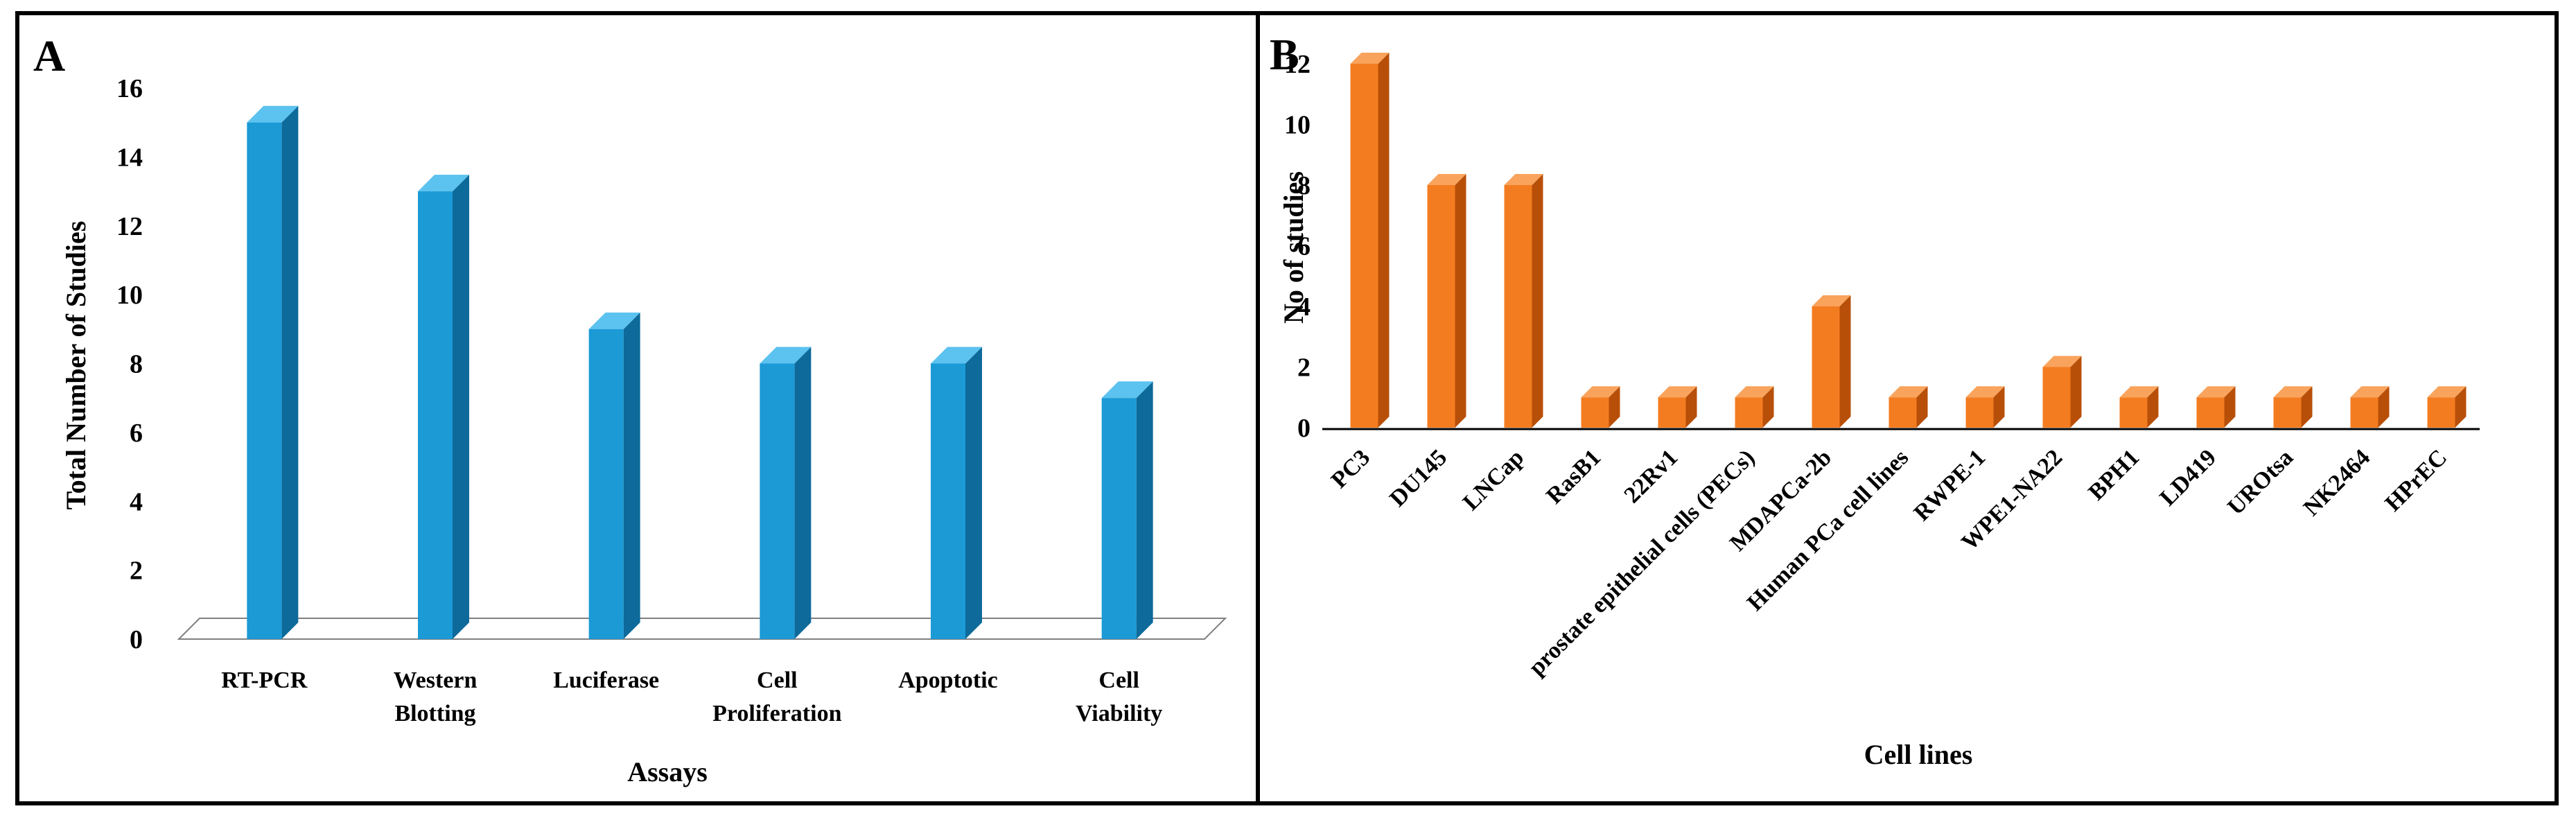  What do you see at coordinates (1119, 697) in the screenshot?
I see `x-tick-a-5: Cell Viability` at bounding box center [1119, 697].